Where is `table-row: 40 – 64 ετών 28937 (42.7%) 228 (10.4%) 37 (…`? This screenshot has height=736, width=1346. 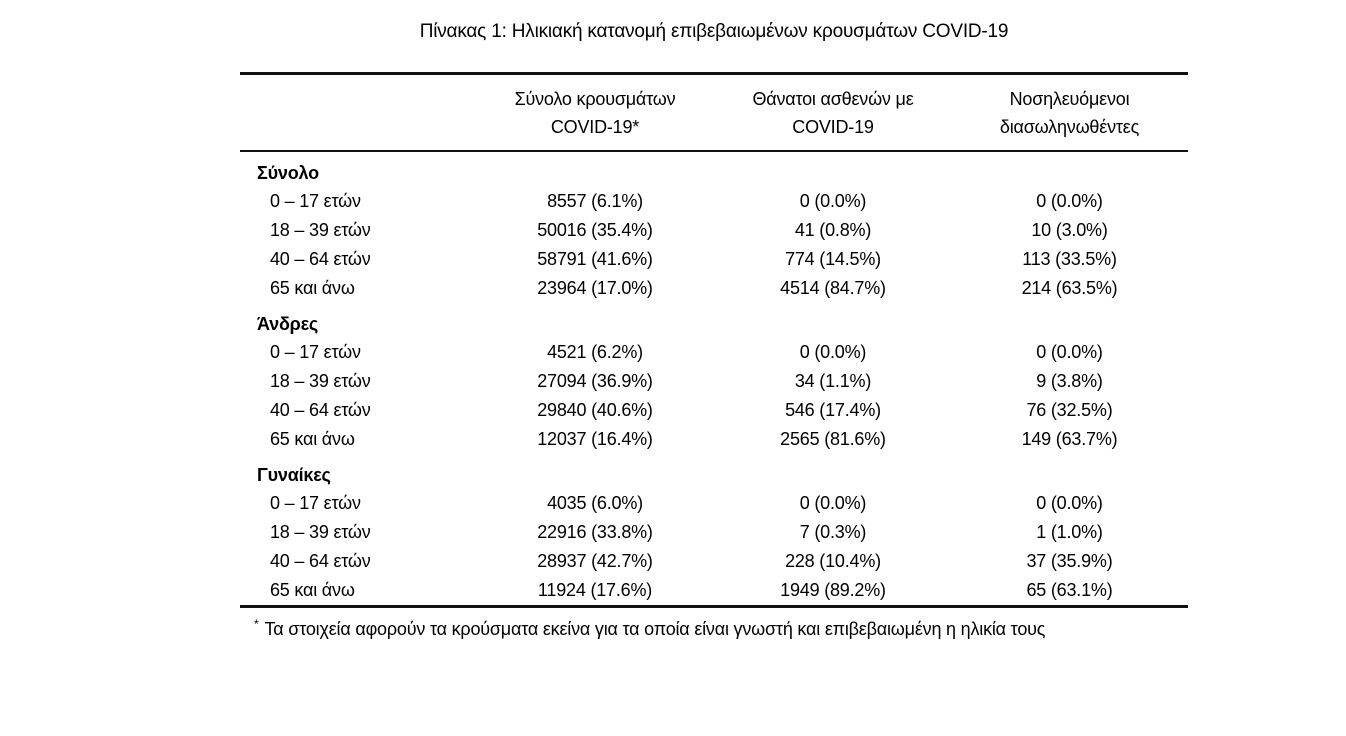
table-row: 40 – 64 ετών 28937 (42.7%) 228 (10.4%) 37 (… is located at coordinates (714, 561).